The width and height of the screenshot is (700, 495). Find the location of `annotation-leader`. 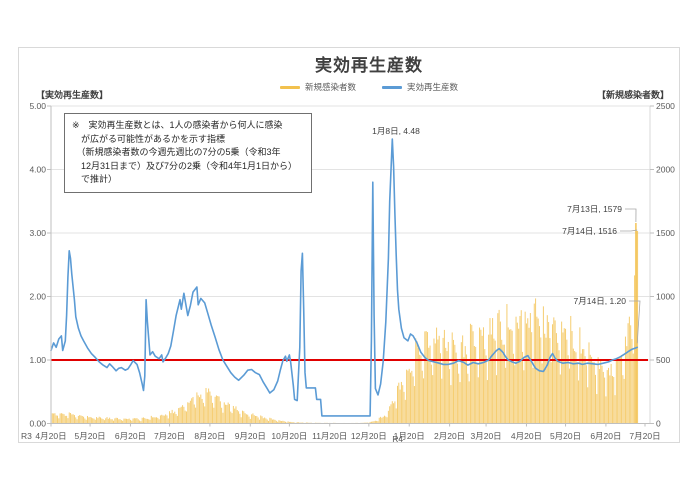

annotation-leader is located at coordinates (629, 230).